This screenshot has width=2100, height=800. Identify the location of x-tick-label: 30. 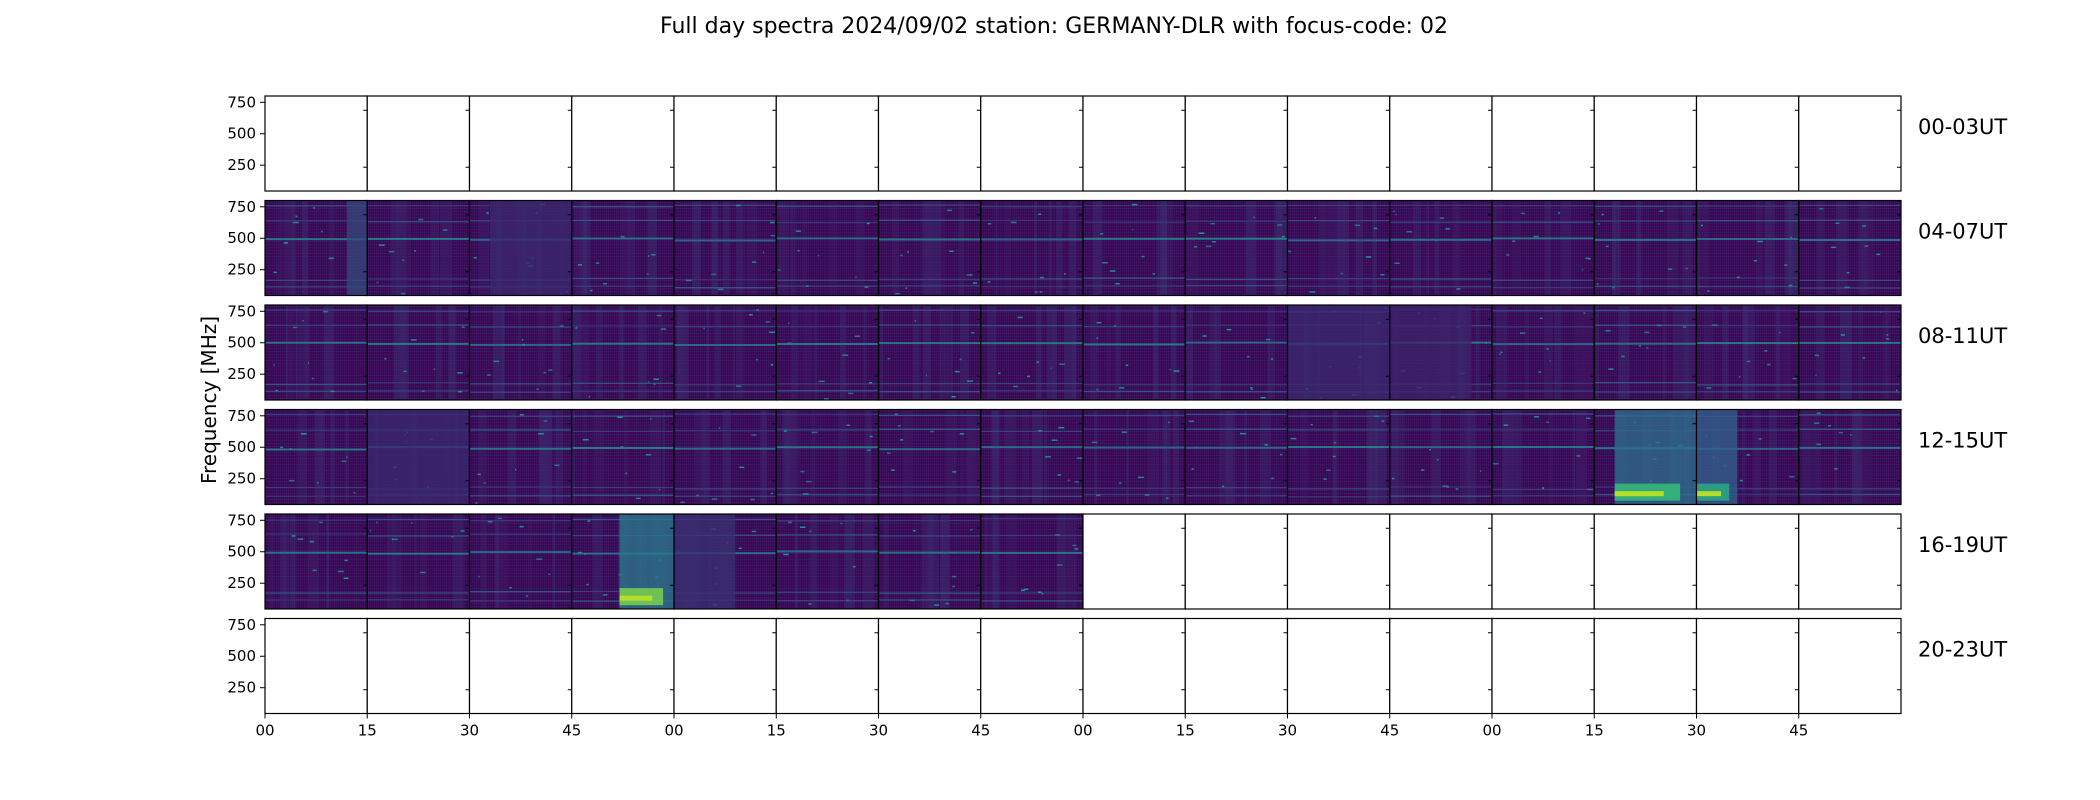
(878, 731).